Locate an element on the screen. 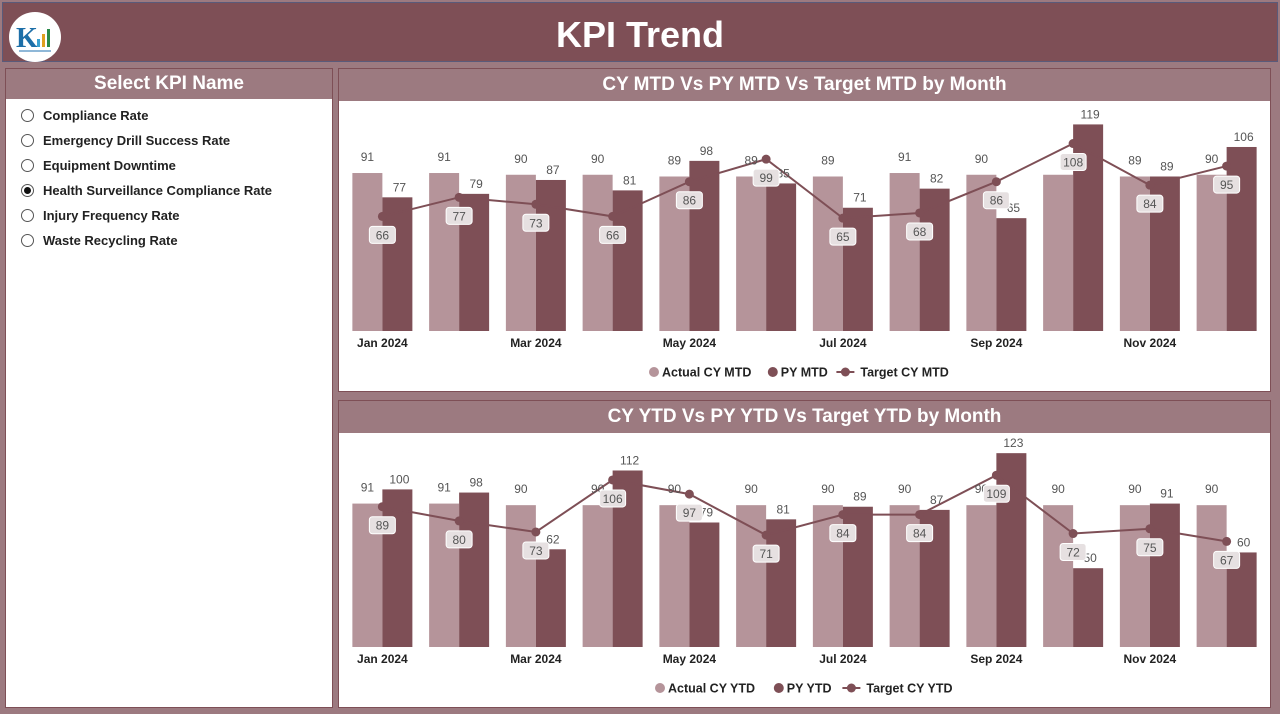  x-tick-label: Jul 2024 is located at coordinates (843, 659).